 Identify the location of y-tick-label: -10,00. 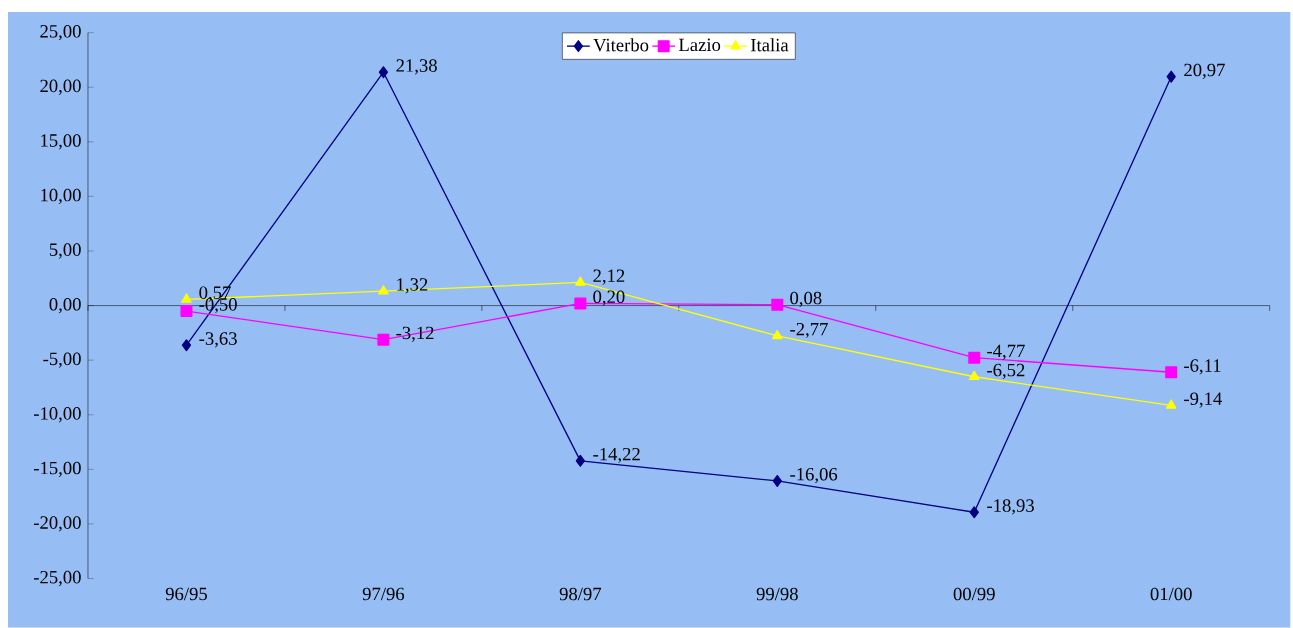
(57, 415).